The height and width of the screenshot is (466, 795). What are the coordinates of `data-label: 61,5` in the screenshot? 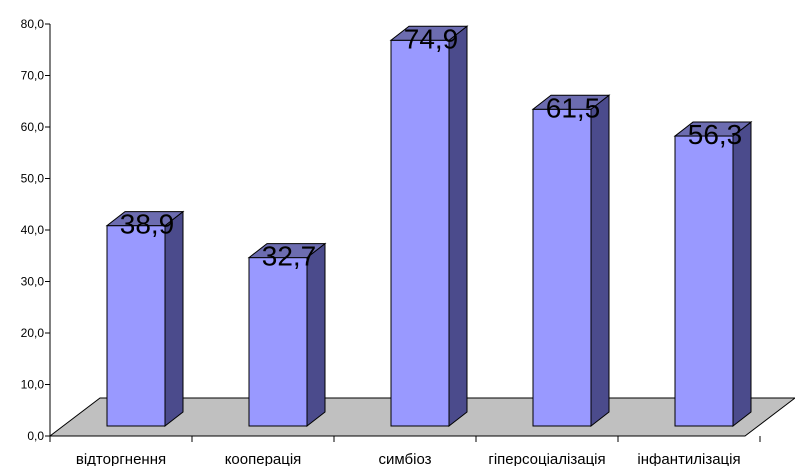 It's located at (573, 107).